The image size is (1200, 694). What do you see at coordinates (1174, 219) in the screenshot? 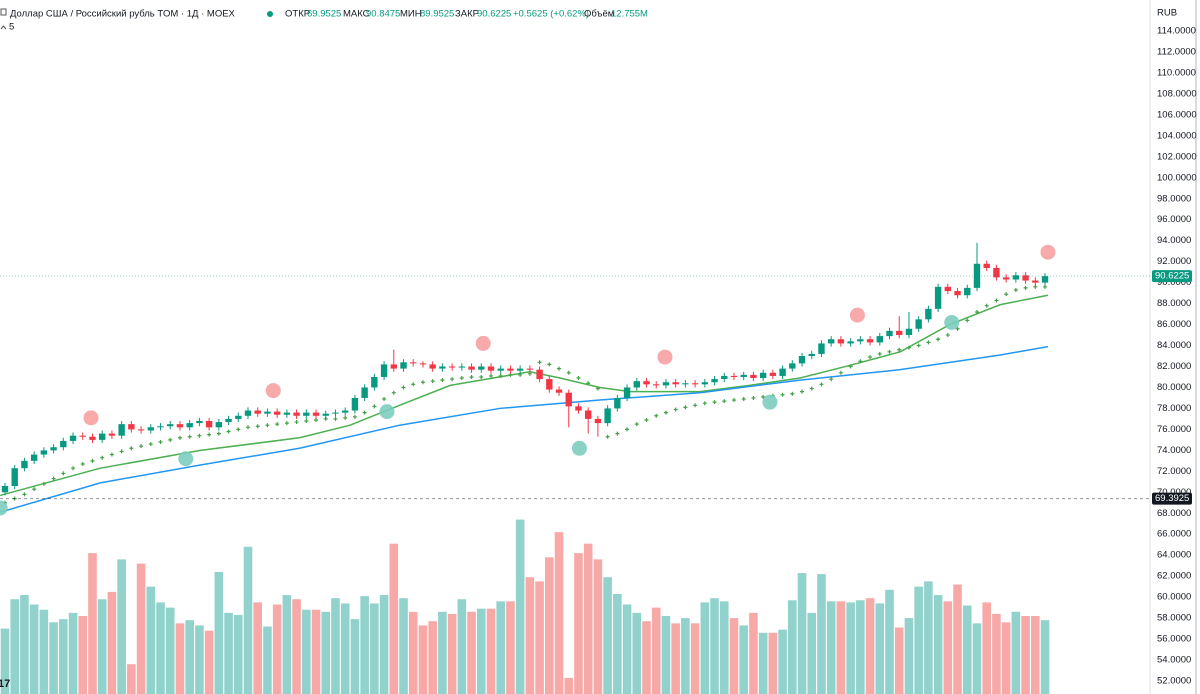
I see `y-tick-label: 96.0000` at bounding box center [1174, 219].